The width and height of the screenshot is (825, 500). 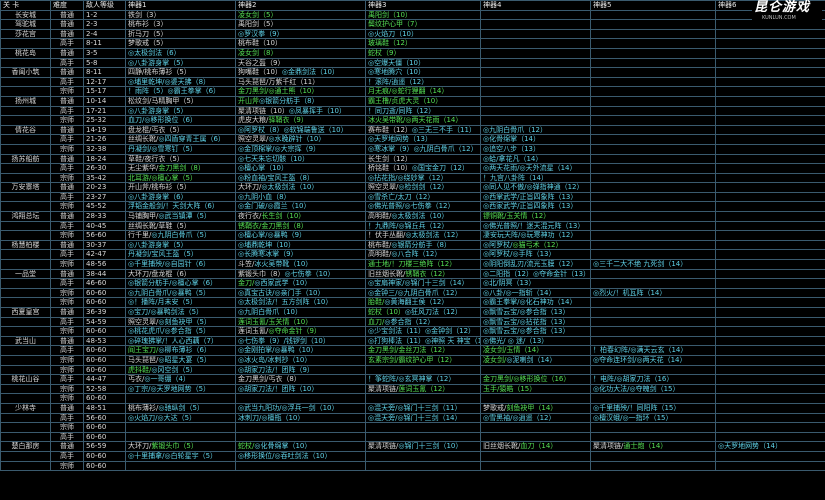 I want to click on artifact-cell: 血刀/◎参合指（12）, so click(x=423, y=322).